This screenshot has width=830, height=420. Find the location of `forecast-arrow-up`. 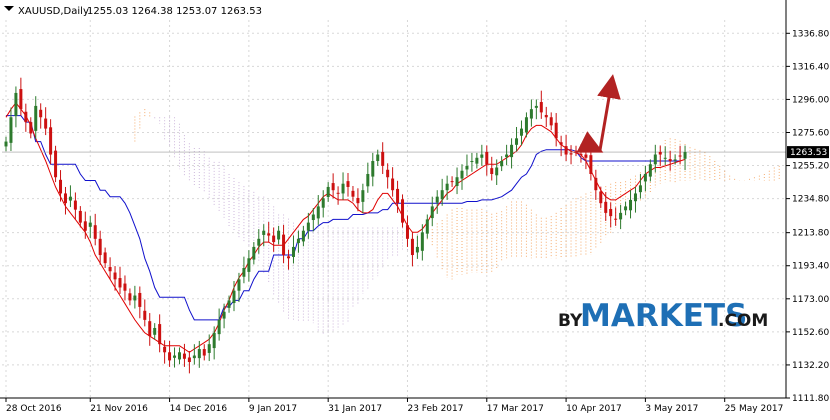

forecast-arrow-up is located at coordinates (609, 112).